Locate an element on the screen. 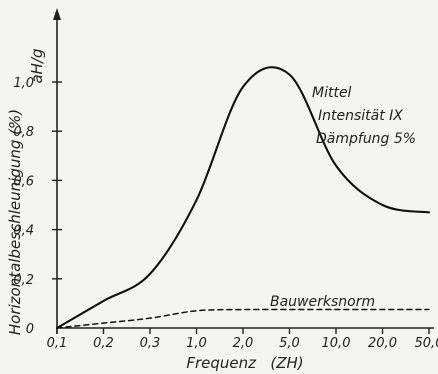  y-tick-label: 0,6 is located at coordinates (23, 181).